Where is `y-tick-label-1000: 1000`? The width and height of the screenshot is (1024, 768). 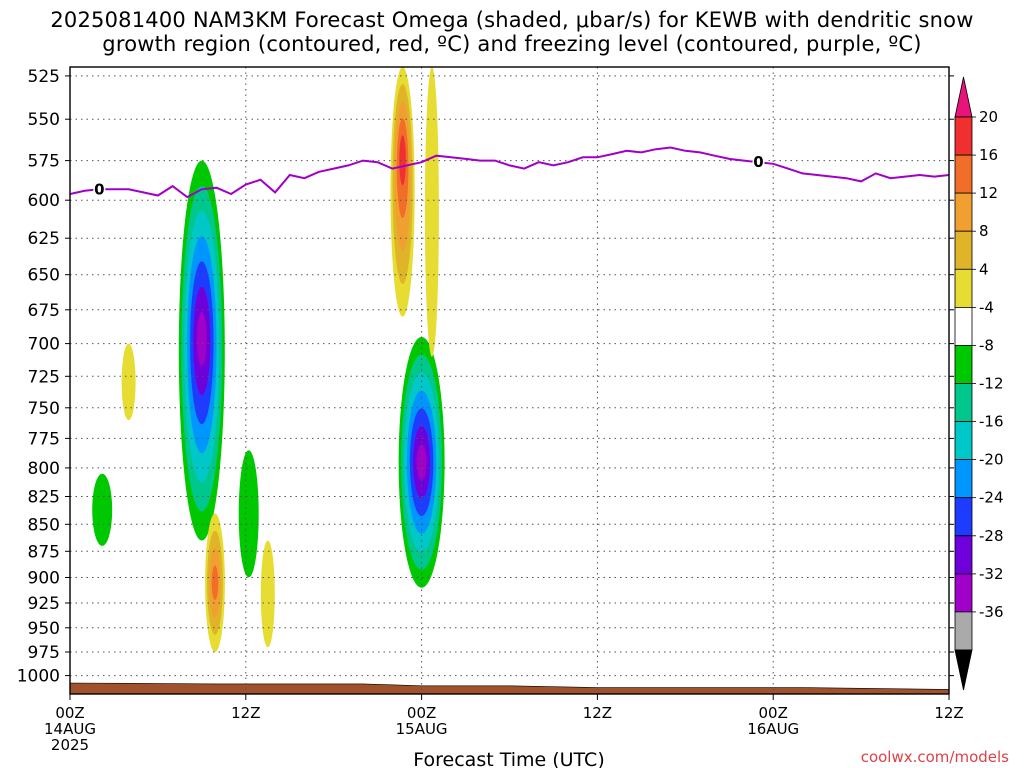 y-tick-label-1000: 1000 is located at coordinates (38, 677).